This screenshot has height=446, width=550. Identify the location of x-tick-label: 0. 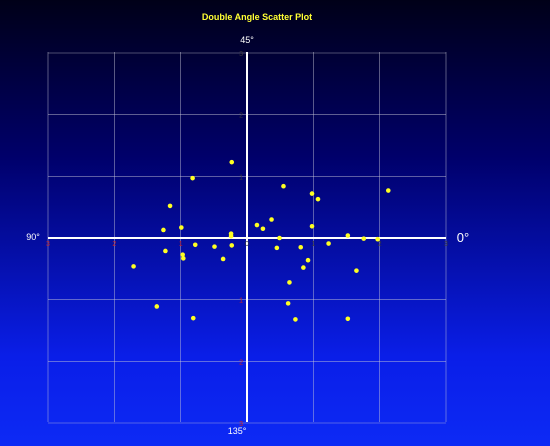
(247, 244).